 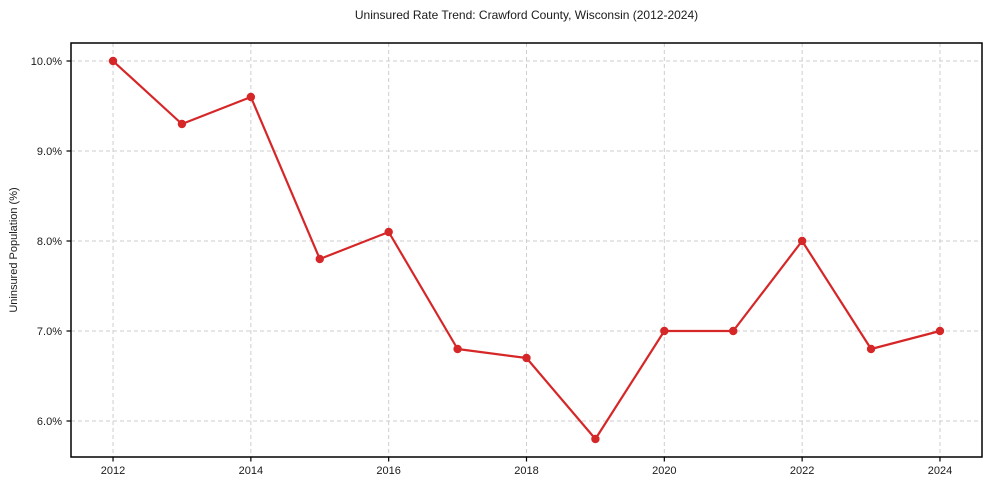 What do you see at coordinates (457, 349) in the screenshot?
I see `data-point-2017` at bounding box center [457, 349].